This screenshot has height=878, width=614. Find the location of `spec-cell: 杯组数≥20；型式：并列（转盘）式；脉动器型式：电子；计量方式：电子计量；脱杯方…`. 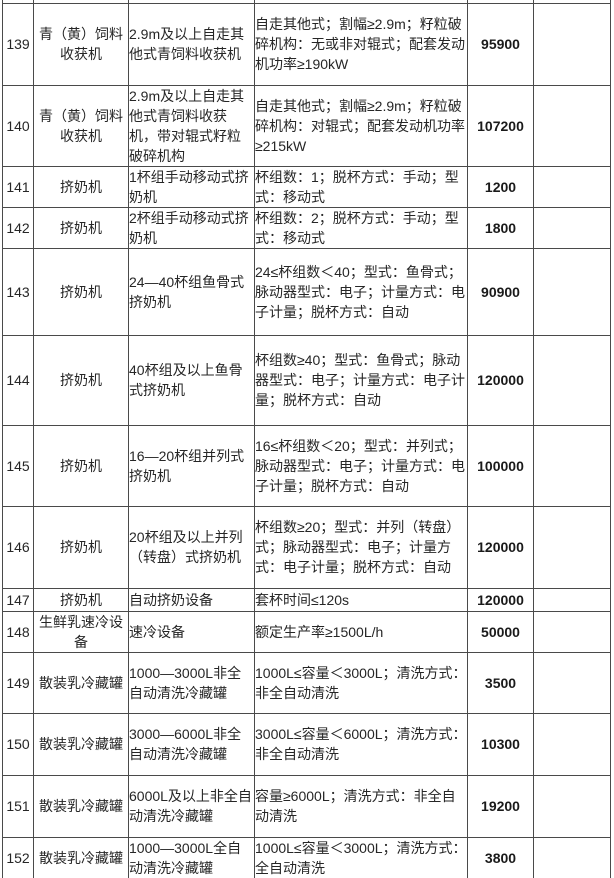

spec-cell: 杯组数≥20；型式：并列（转盘）式；脉动器型式：电子；计量方式：电子计量；脱杯方… is located at coordinates (361, 547).